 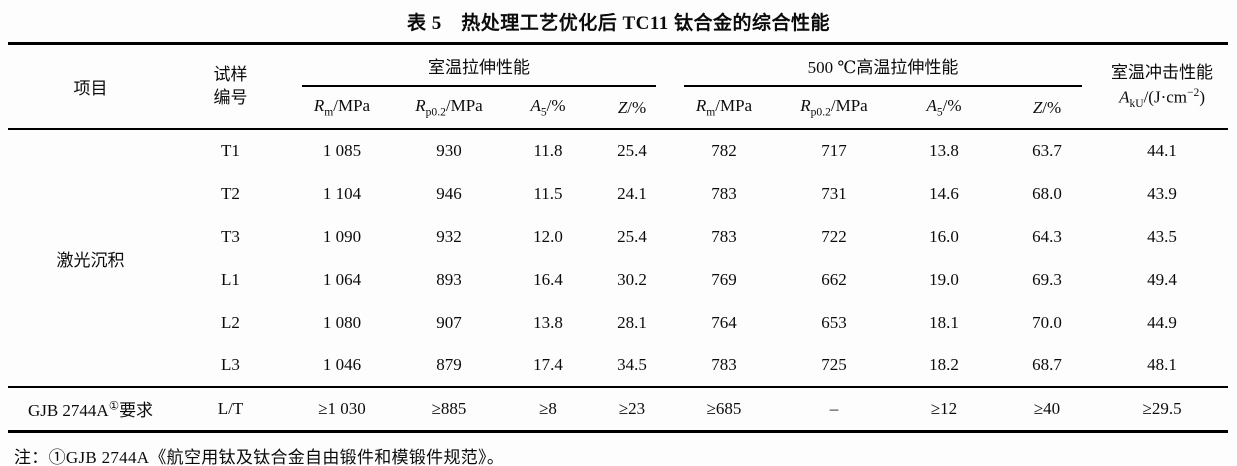 I want to click on value-cell: 17.4, so click(x=548, y=364).